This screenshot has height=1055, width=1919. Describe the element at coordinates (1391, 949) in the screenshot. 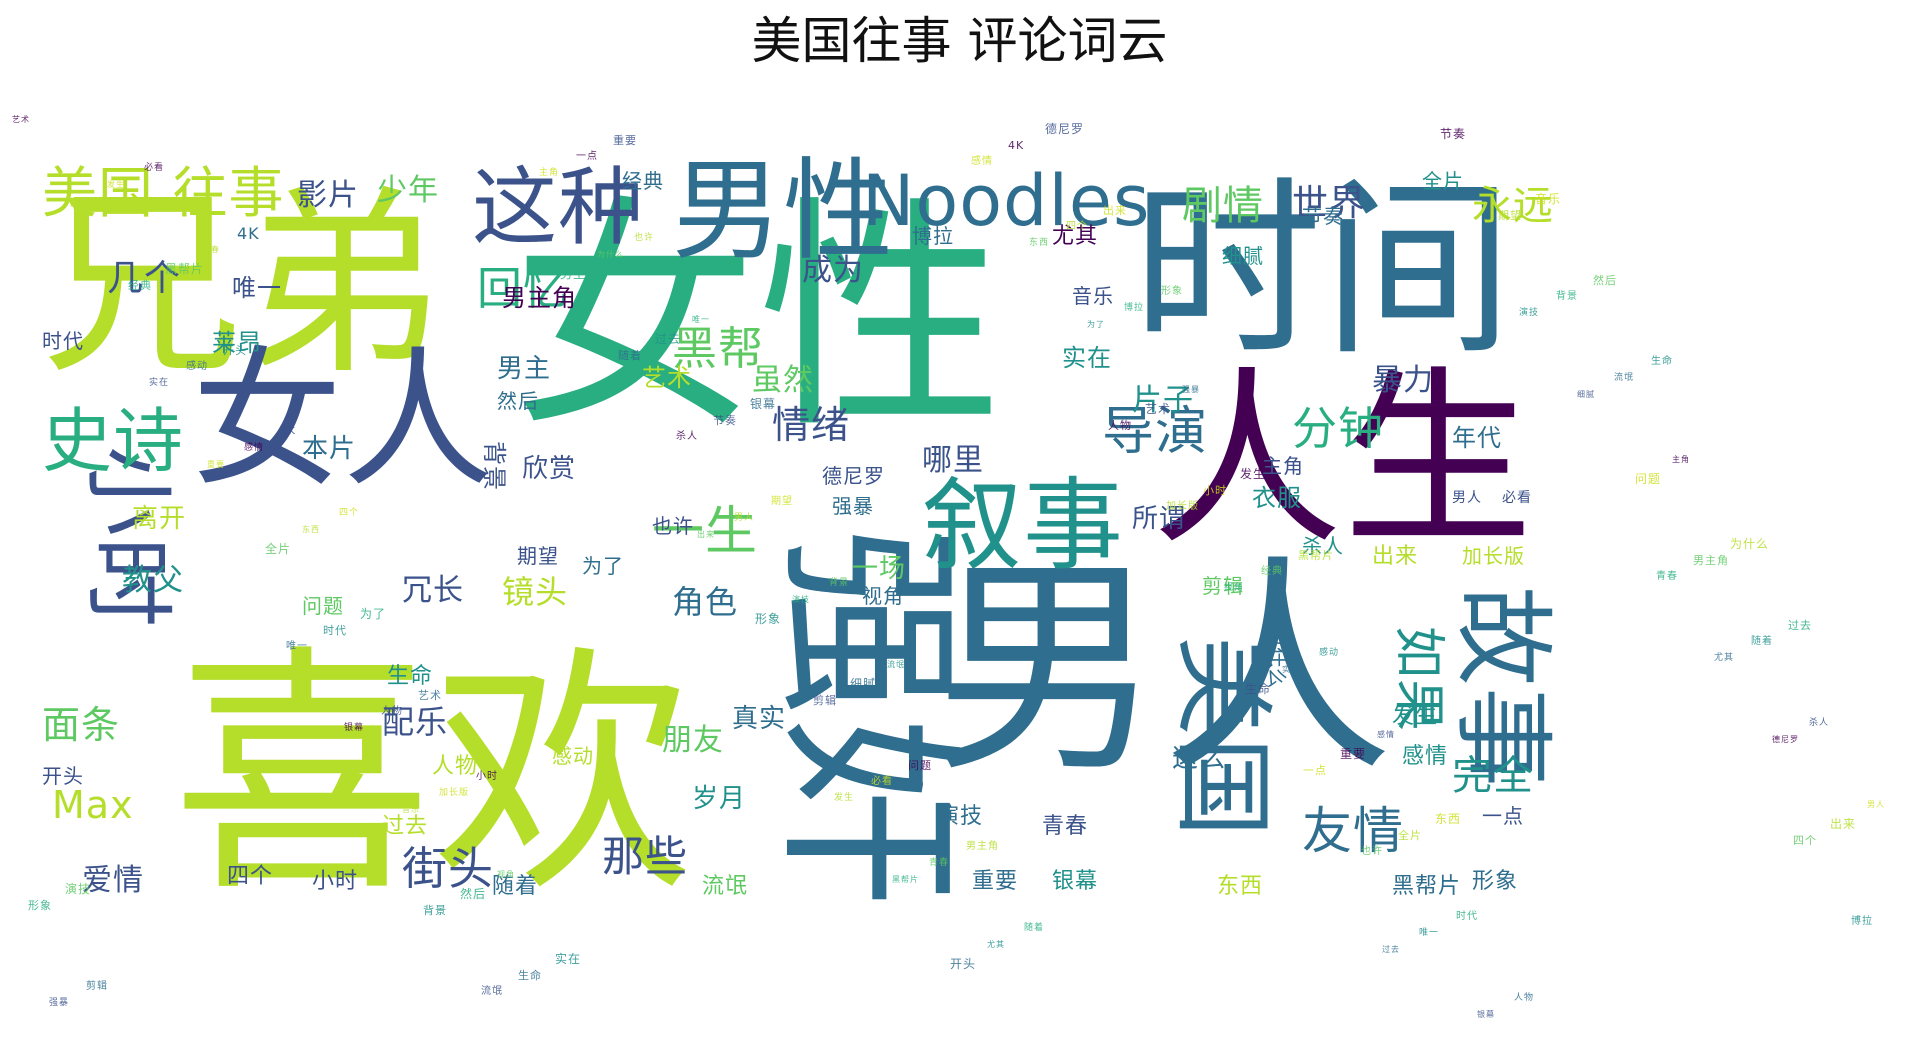

I see `filler-word: 过去` at that location.